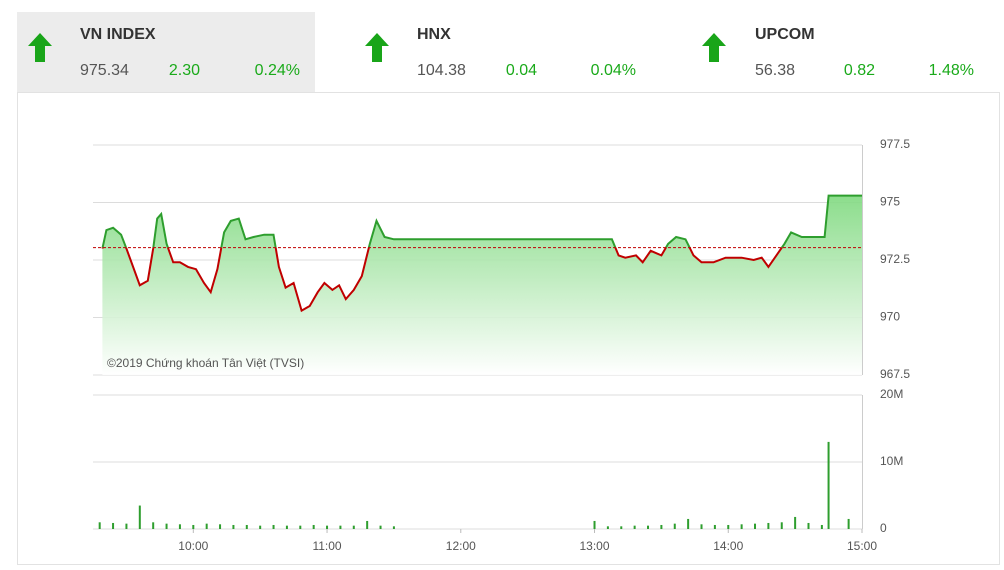  Describe the element at coordinates (184, 70) in the screenshot. I see `index-change: 2.30` at that location.